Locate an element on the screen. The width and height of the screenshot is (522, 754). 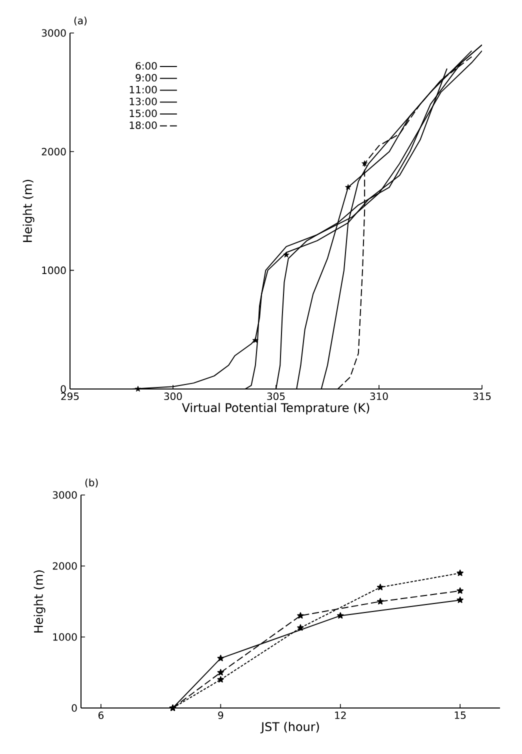
x-axis-title: JST (hour) is located at coordinates (289, 728).